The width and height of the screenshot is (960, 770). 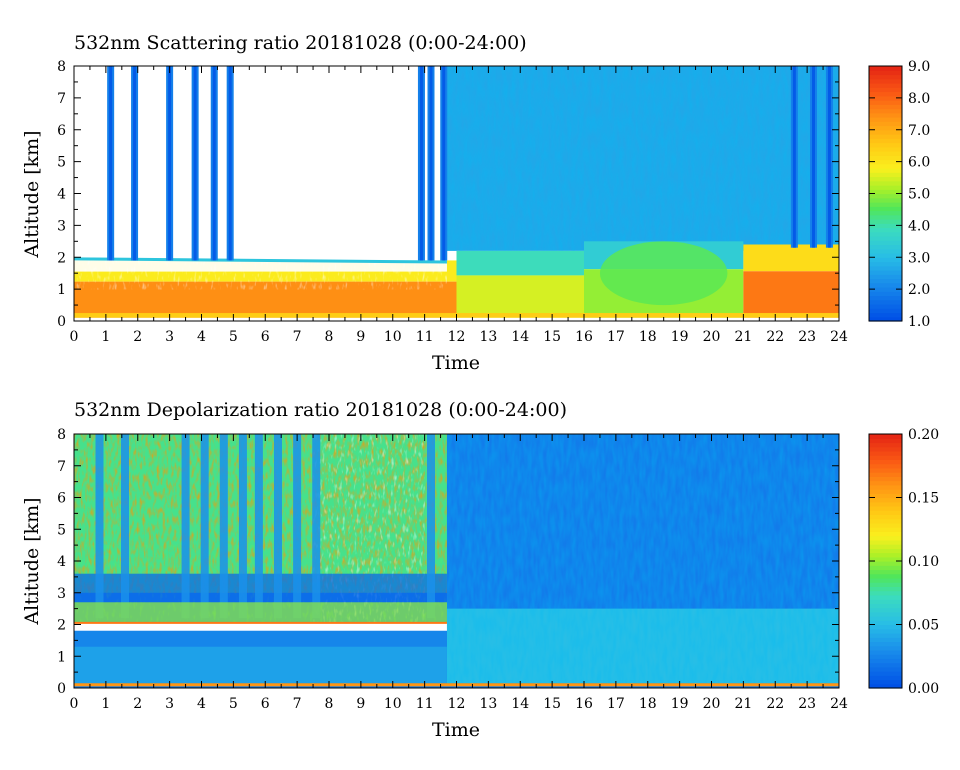 I want to click on colorbar-tick-label: 3.0, so click(x=919, y=258).